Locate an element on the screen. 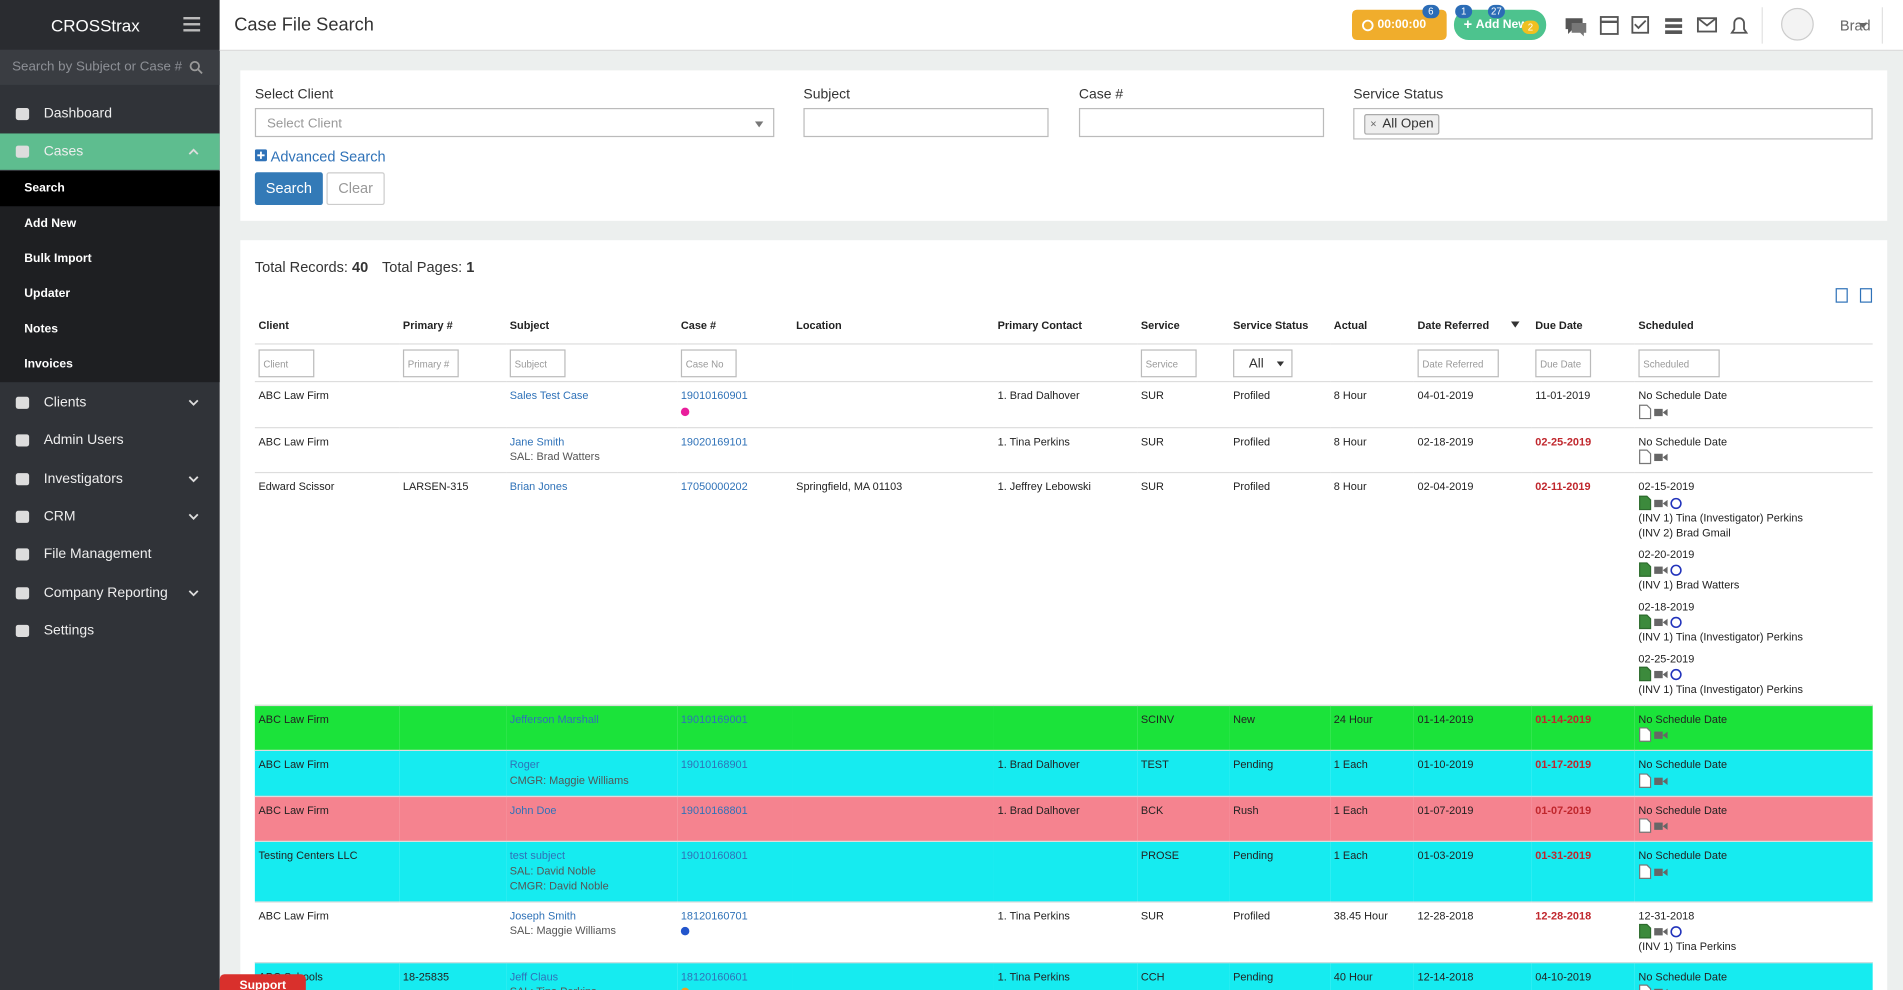 The image size is (1903, 990). case-number: 19010169001 is located at coordinates (714, 718).